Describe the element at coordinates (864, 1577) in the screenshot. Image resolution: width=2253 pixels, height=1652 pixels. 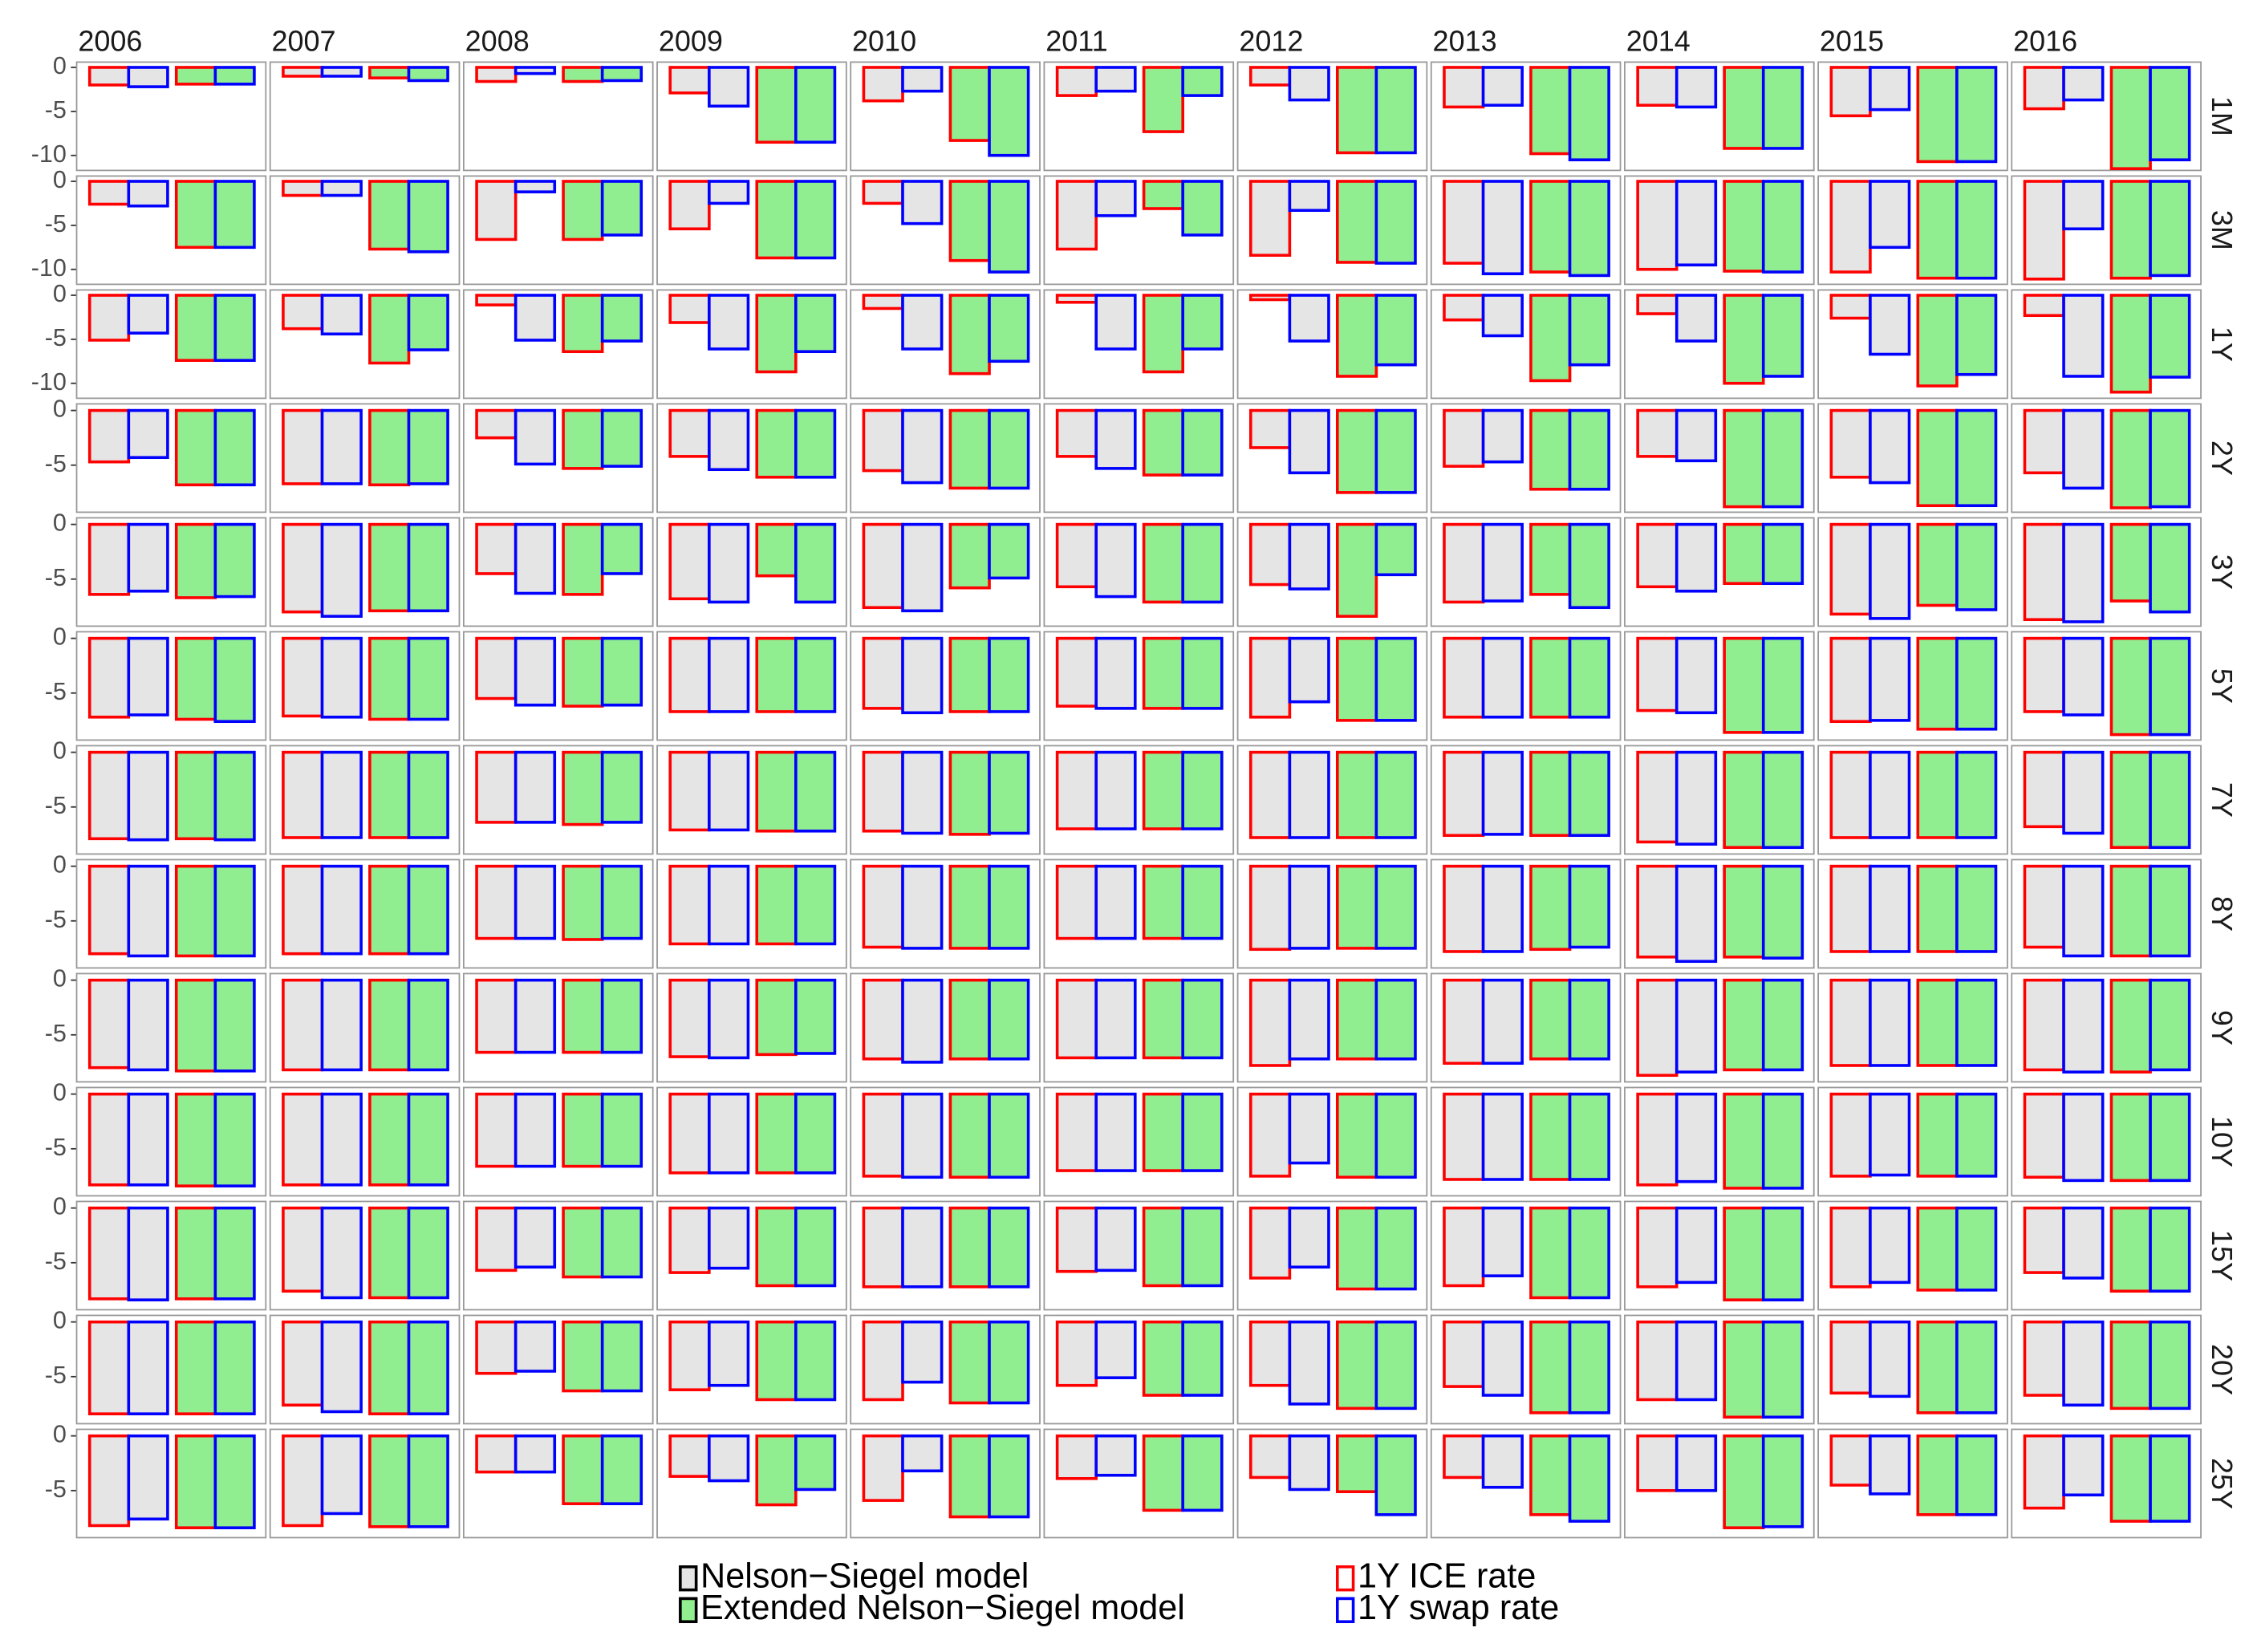
I see `legend-label: Nelson−Siegel model` at that location.